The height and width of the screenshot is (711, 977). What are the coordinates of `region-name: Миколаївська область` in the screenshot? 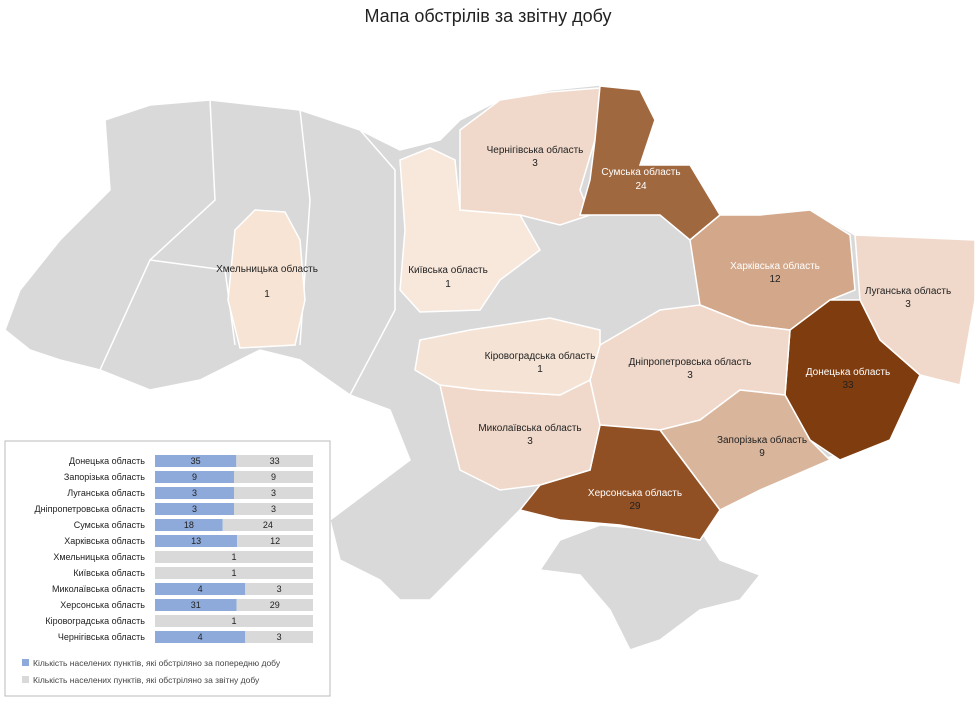 It's located at (529, 428).